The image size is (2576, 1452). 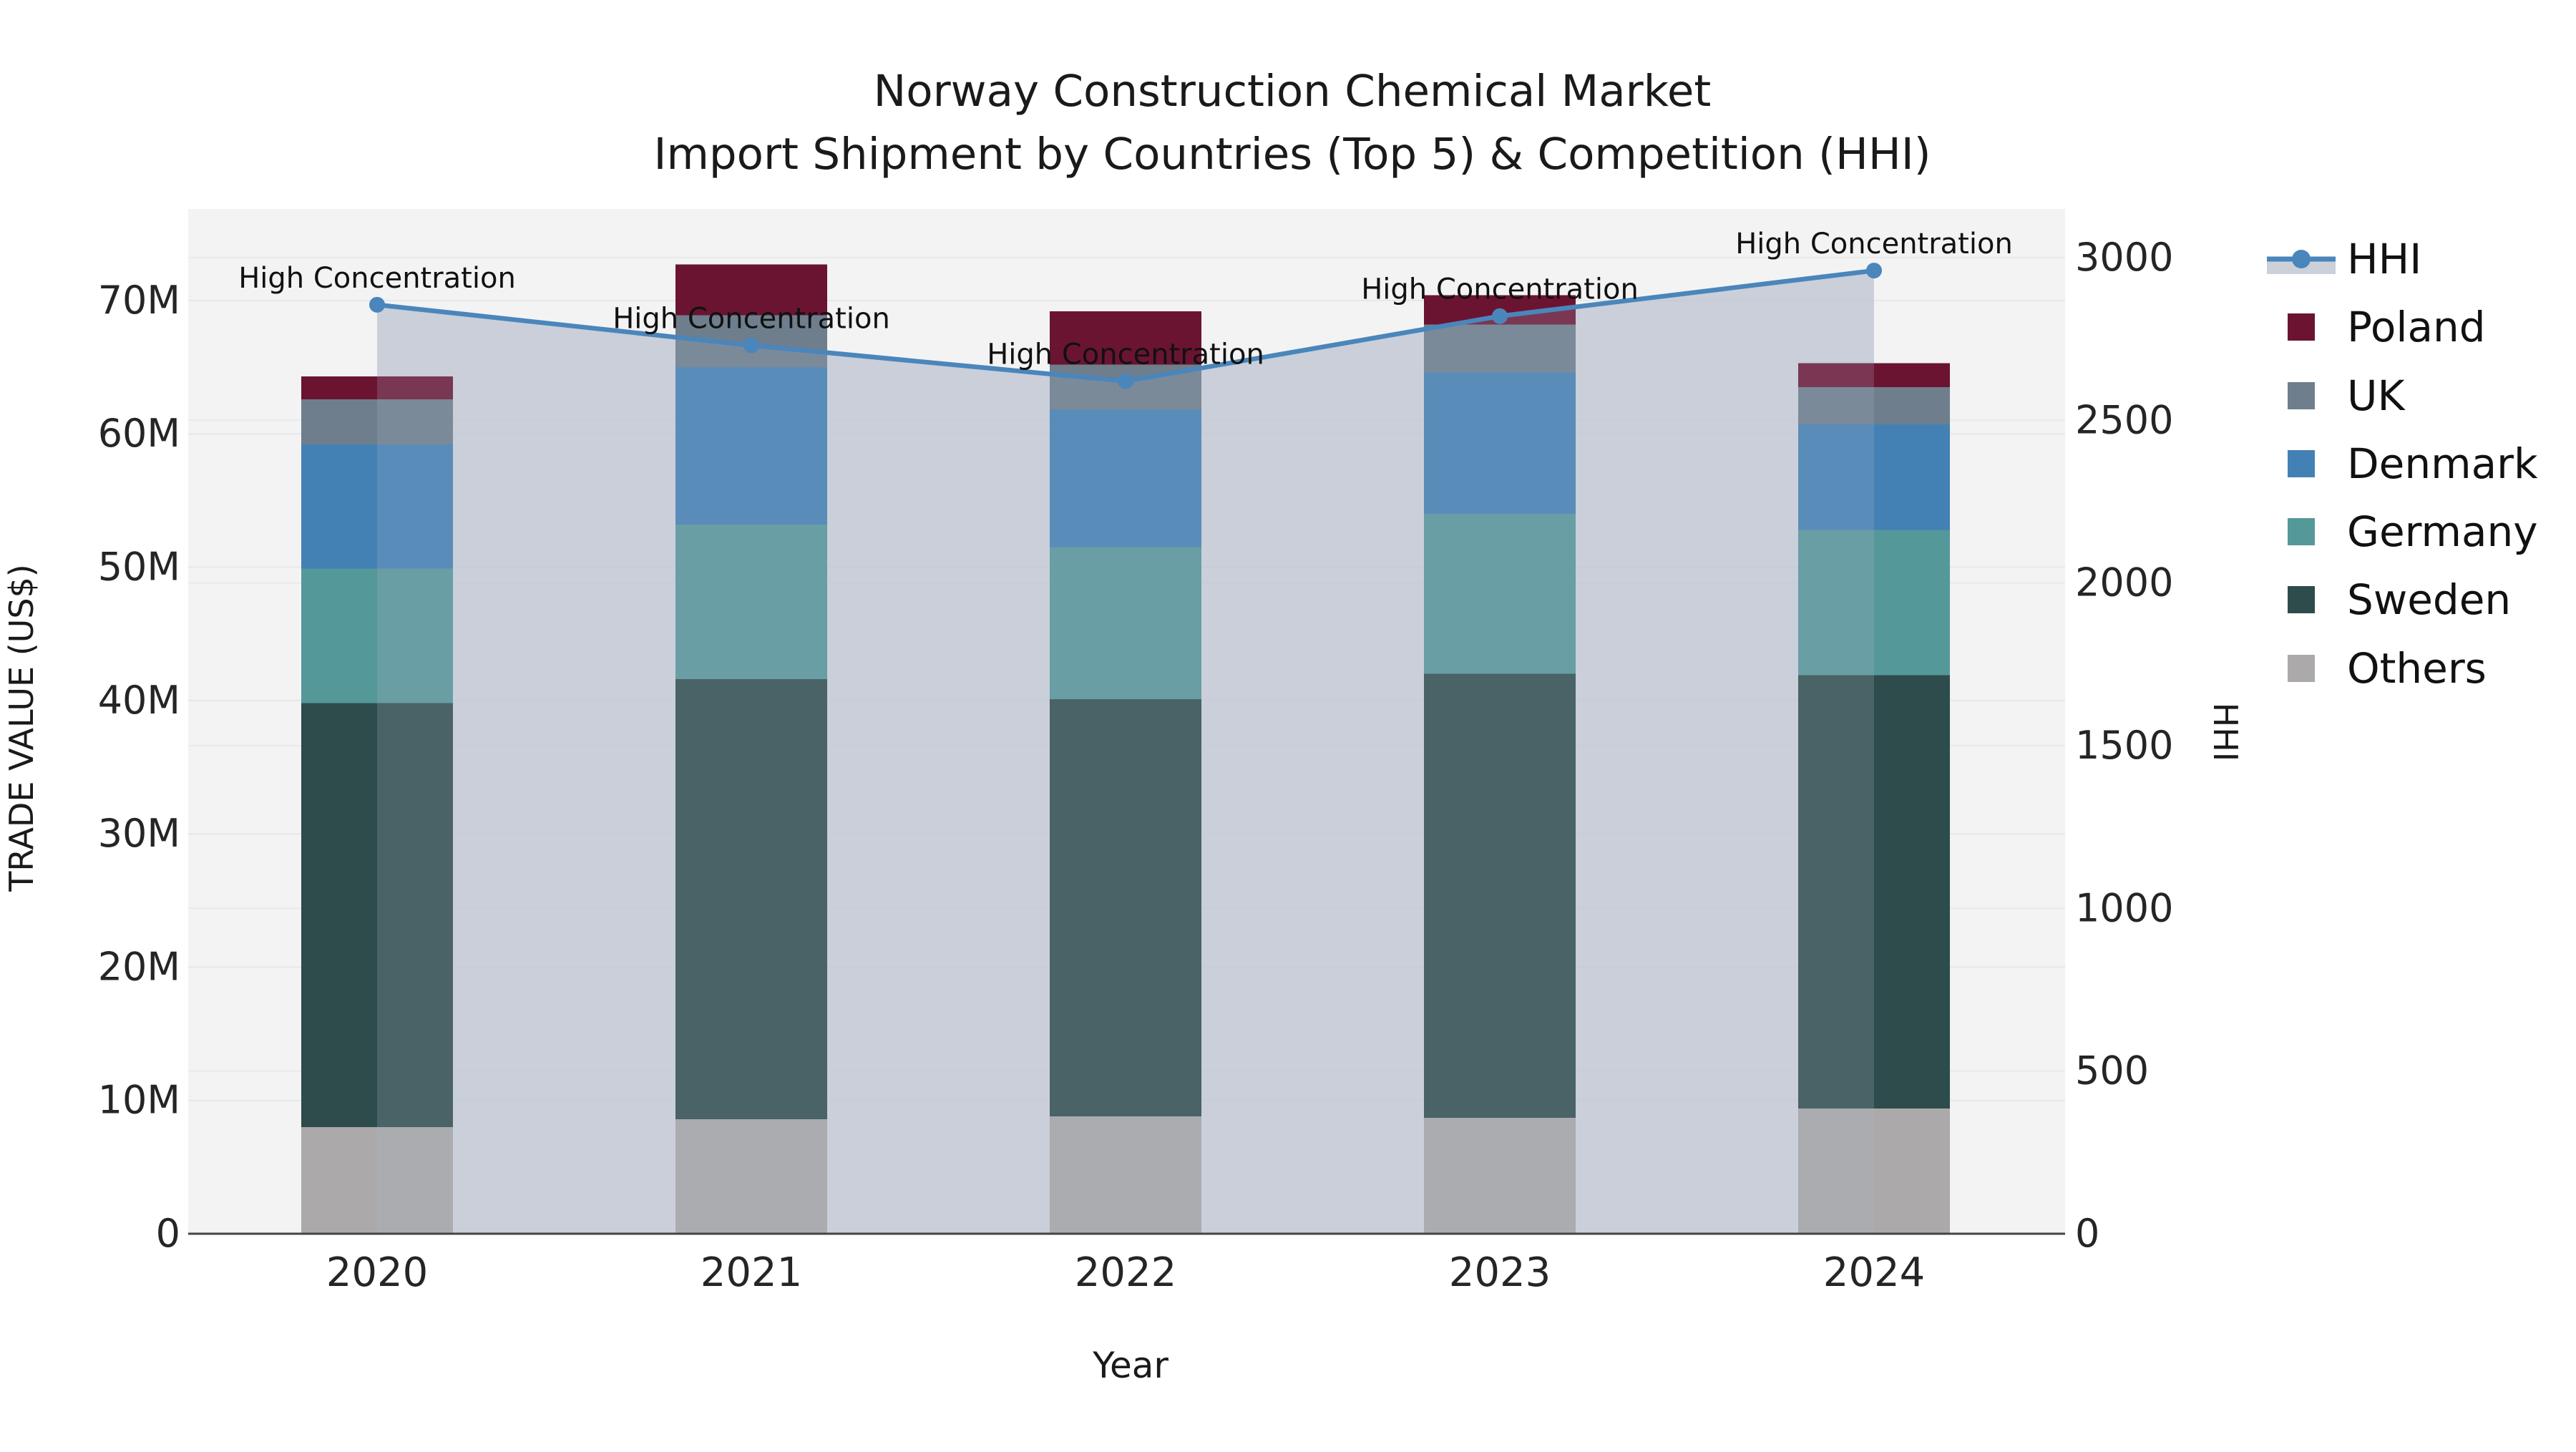 What do you see at coordinates (1500, 349) in the screenshot?
I see `bar-uk-2023` at bounding box center [1500, 349].